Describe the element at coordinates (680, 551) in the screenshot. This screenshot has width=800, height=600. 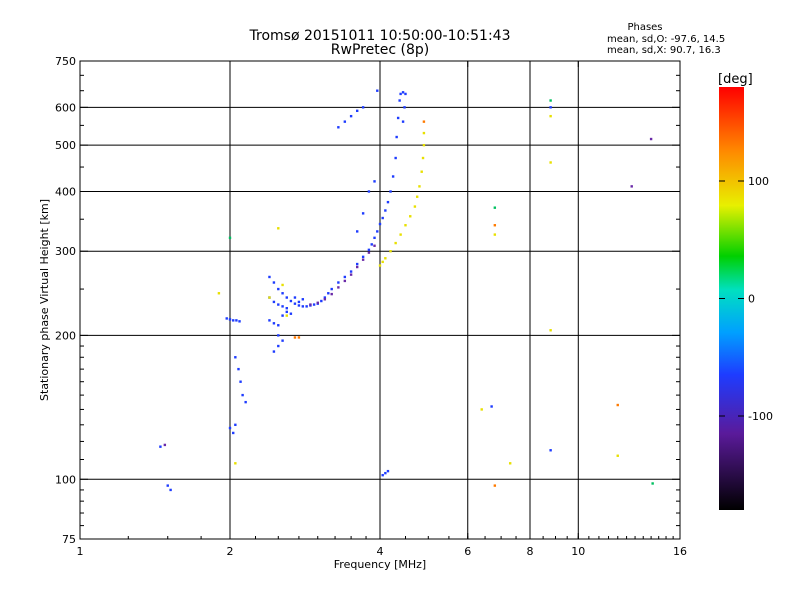
I see `x-tick-label: 16` at that location.